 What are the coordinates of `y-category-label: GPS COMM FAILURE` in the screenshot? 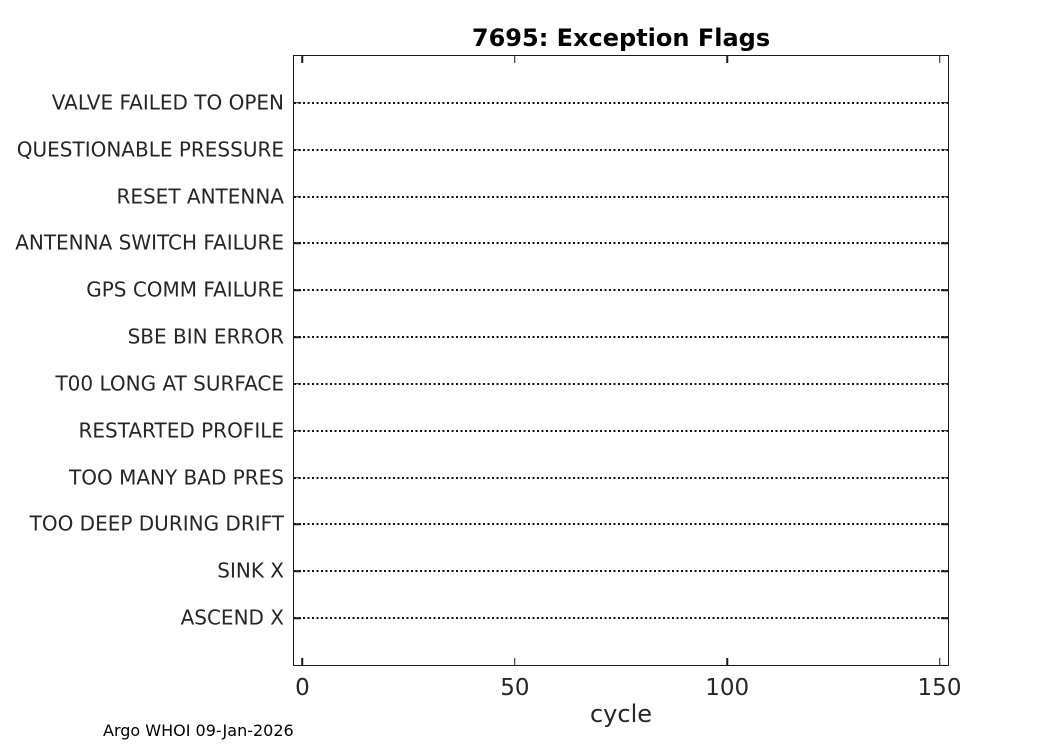 It's located at (185, 289).